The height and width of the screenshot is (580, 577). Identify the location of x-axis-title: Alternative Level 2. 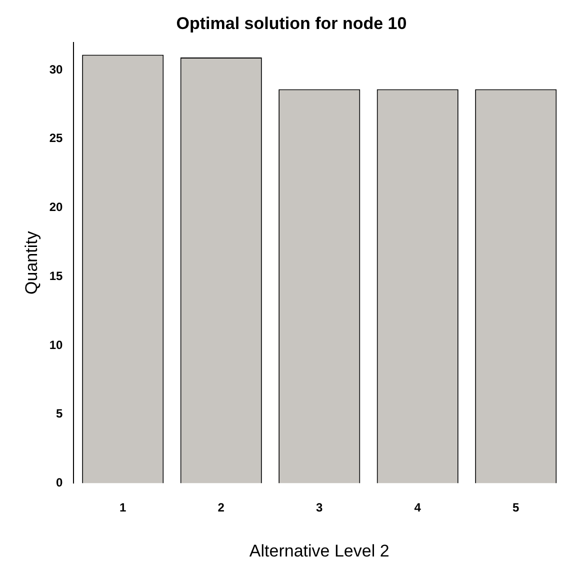
(319, 550).